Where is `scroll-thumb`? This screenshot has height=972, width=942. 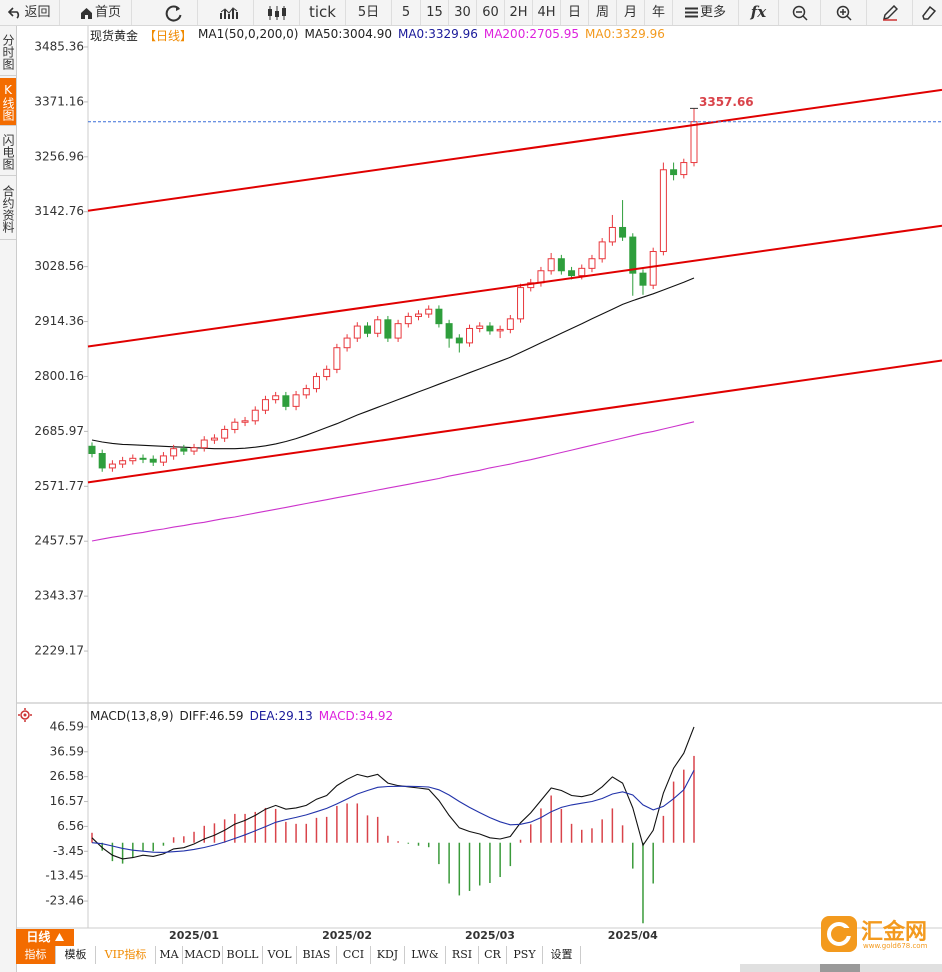
scroll-thumb is located at coordinates (840, 968).